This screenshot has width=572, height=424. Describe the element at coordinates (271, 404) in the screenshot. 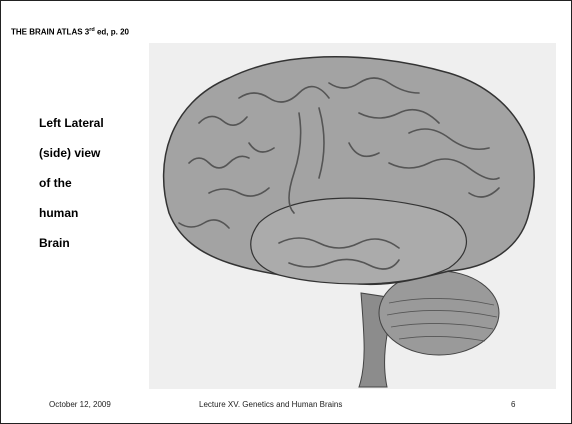

I see `footer-lecture: Lecture XV. Genetics and Human Brains` at that location.